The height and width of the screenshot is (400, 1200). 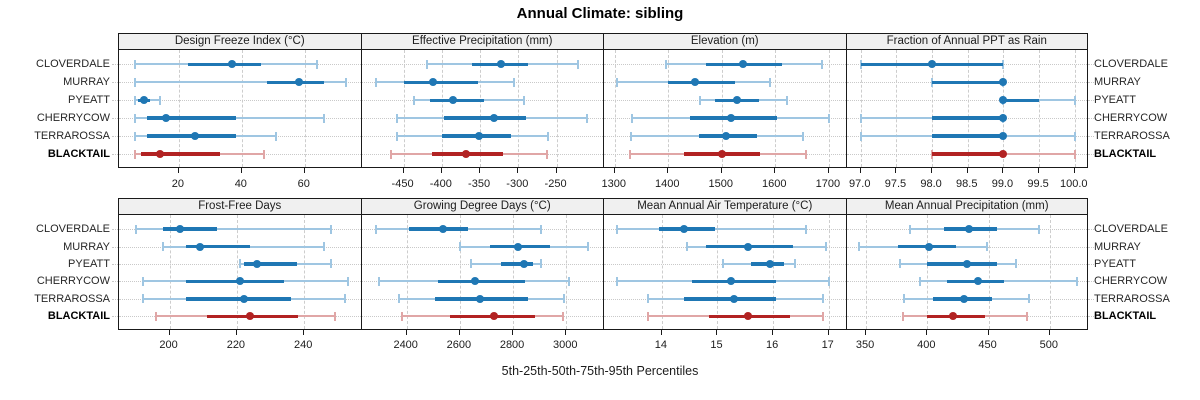 What do you see at coordinates (772, 344) in the screenshot?
I see `axis-tick-label: 16` at bounding box center [772, 344].